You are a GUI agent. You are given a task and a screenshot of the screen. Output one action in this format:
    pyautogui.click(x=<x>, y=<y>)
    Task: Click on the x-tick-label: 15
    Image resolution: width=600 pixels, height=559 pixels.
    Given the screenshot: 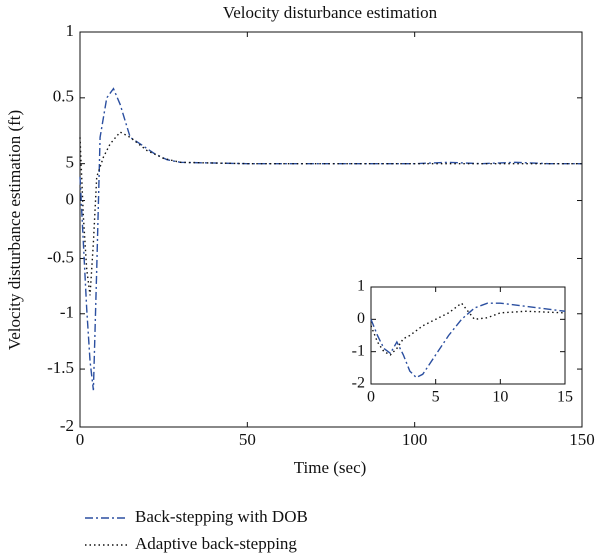 What is the action you would take?
    pyautogui.click(x=565, y=397)
    